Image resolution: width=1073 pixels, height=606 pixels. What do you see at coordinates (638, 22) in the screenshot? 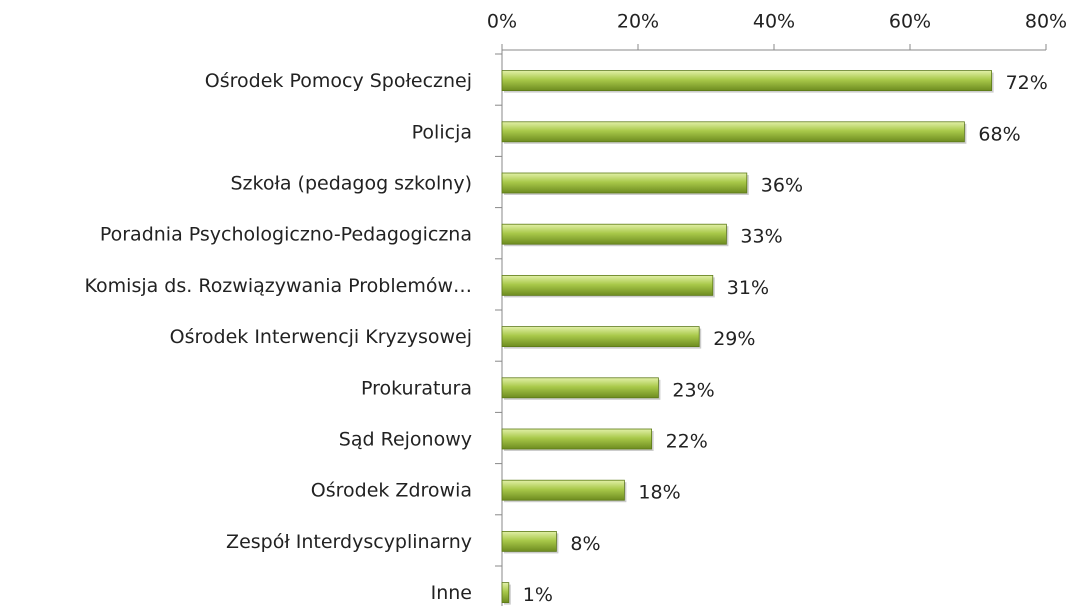
I see `x-tick-label: 20%` at bounding box center [638, 22].